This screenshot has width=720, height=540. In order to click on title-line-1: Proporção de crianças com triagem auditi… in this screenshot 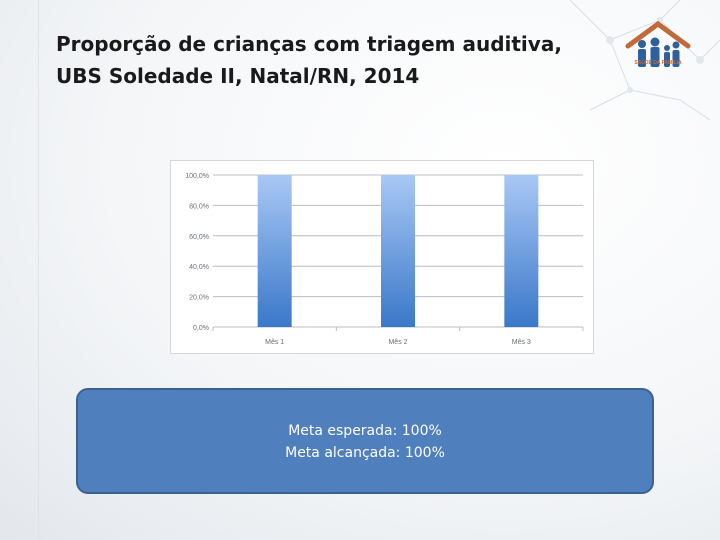, I will do `click(309, 44)`.